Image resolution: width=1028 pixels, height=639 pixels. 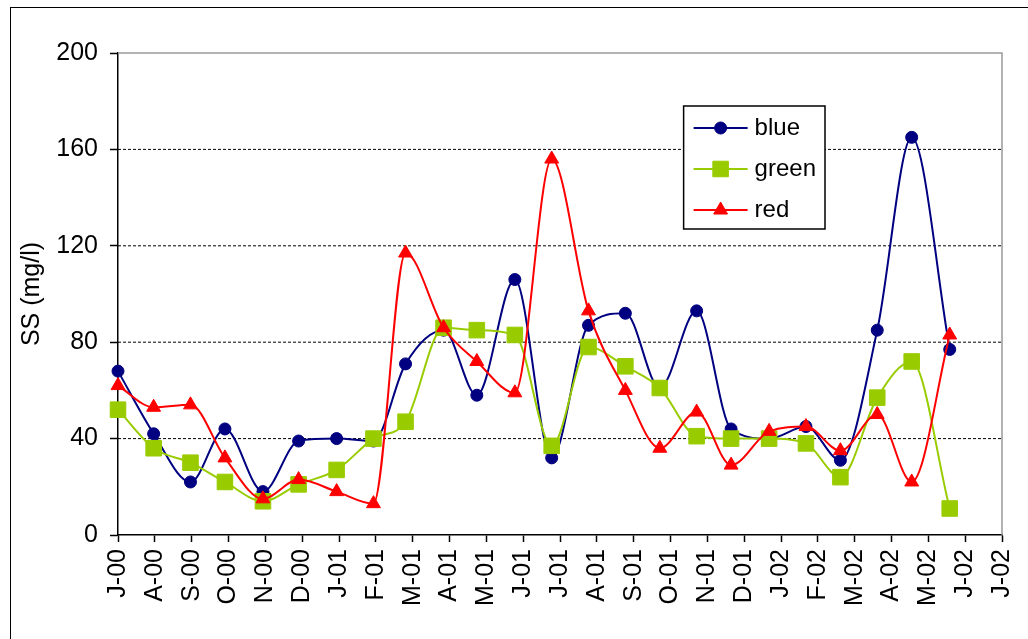 What do you see at coordinates (84, 436) in the screenshot?
I see `y-tick-label: 40` at bounding box center [84, 436].